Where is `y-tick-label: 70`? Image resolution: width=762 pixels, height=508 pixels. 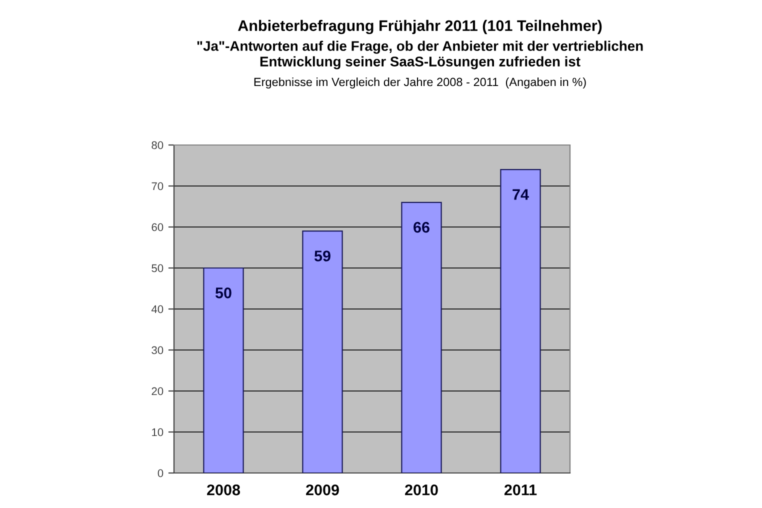 y-tick-label: 70 is located at coordinates (158, 186).